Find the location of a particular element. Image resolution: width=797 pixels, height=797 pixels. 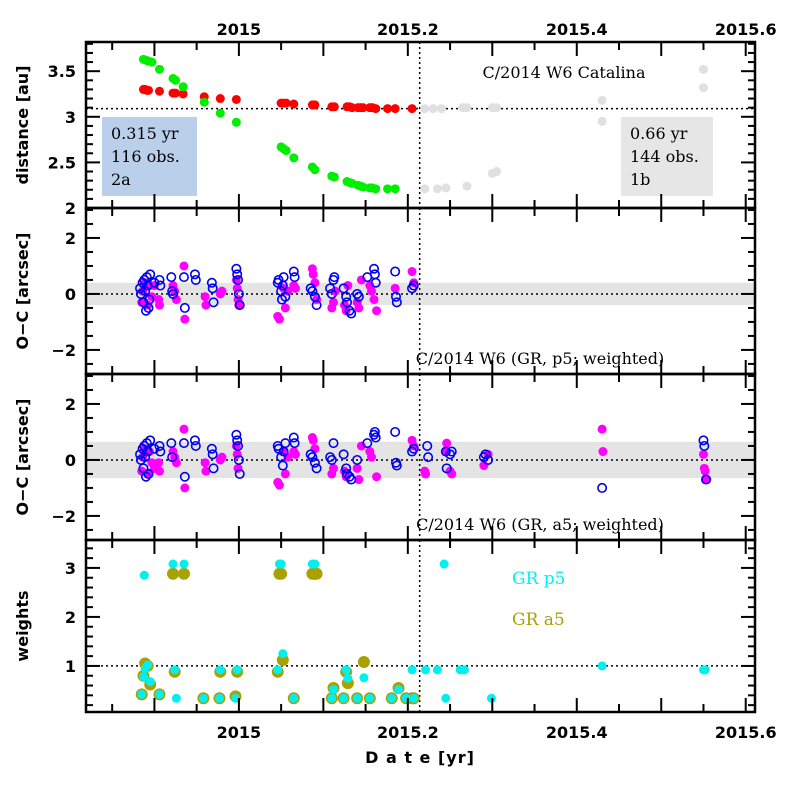

series-ra-residuals is located at coordinates (278, 292).